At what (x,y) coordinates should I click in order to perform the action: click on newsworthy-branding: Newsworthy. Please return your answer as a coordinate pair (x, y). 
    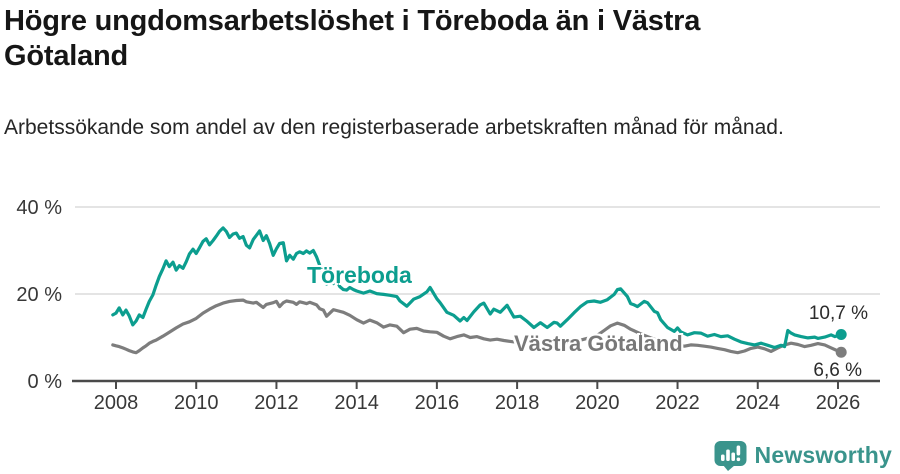
    Looking at the image, I should click on (803, 455).